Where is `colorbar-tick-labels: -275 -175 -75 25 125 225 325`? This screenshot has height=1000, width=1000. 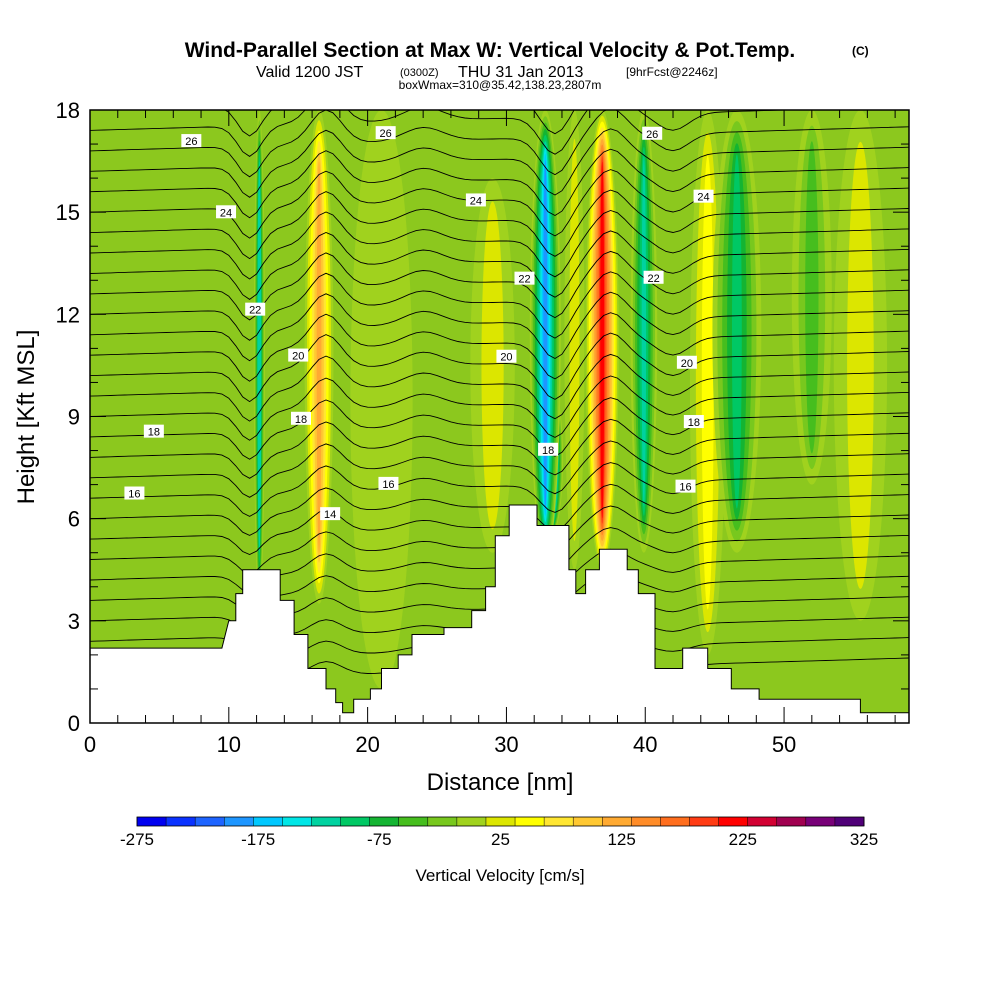 colorbar-tick-labels: -275 -175 -75 25 125 225 325 is located at coordinates (499, 839).